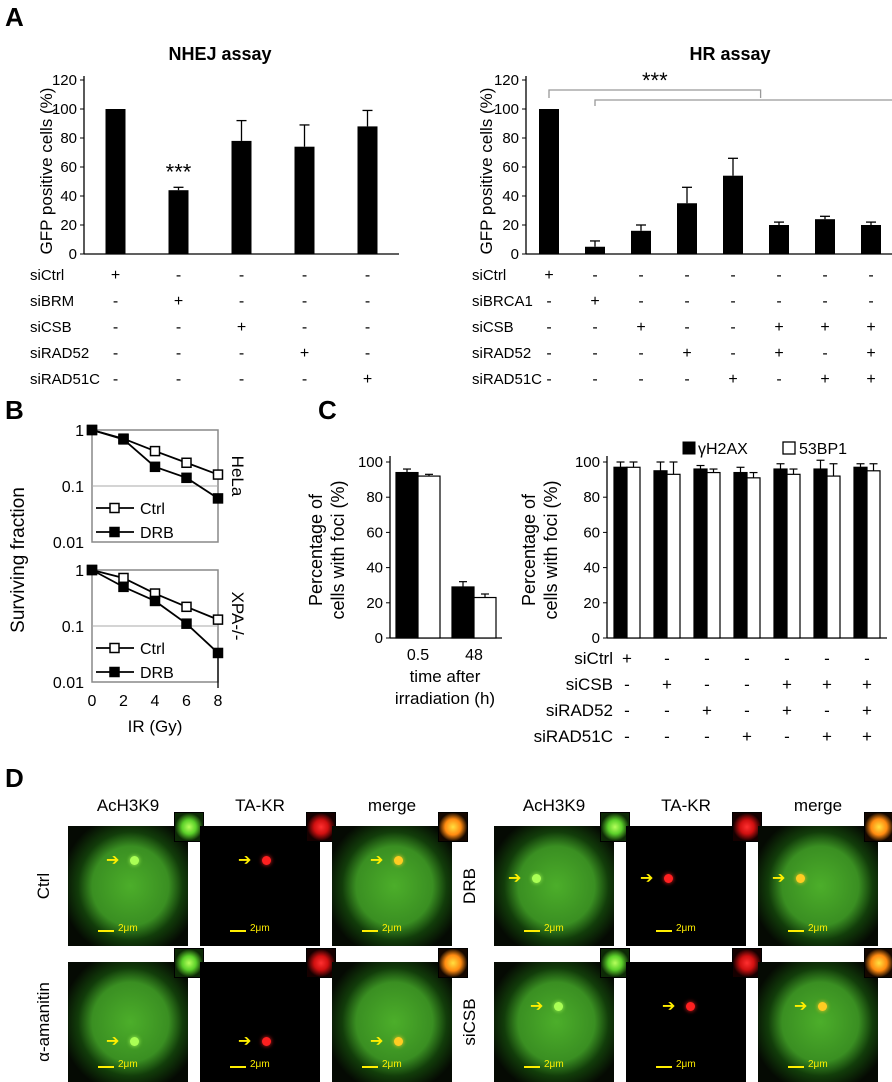 This screenshot has height=1082, width=892. I want to click on row-label: siRAD52, so click(59, 353).